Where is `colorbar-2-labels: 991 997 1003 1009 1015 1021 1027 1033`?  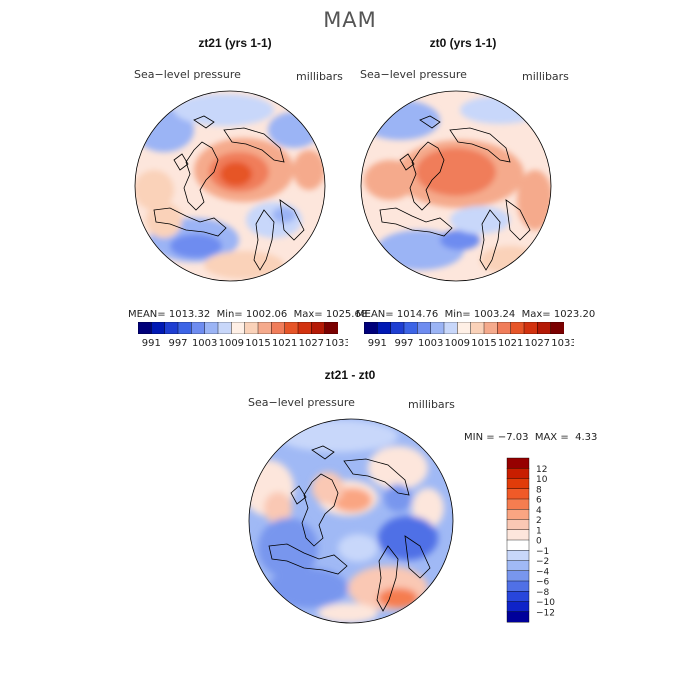
colorbar-2-labels: 991 997 1003 1009 1015 1021 1027 1033 is located at coordinates (471, 343).